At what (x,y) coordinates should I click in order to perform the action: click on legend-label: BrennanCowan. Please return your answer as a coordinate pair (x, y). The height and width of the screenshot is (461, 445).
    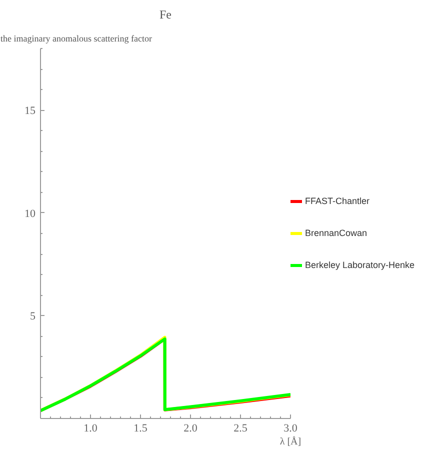
    Looking at the image, I should click on (336, 233).